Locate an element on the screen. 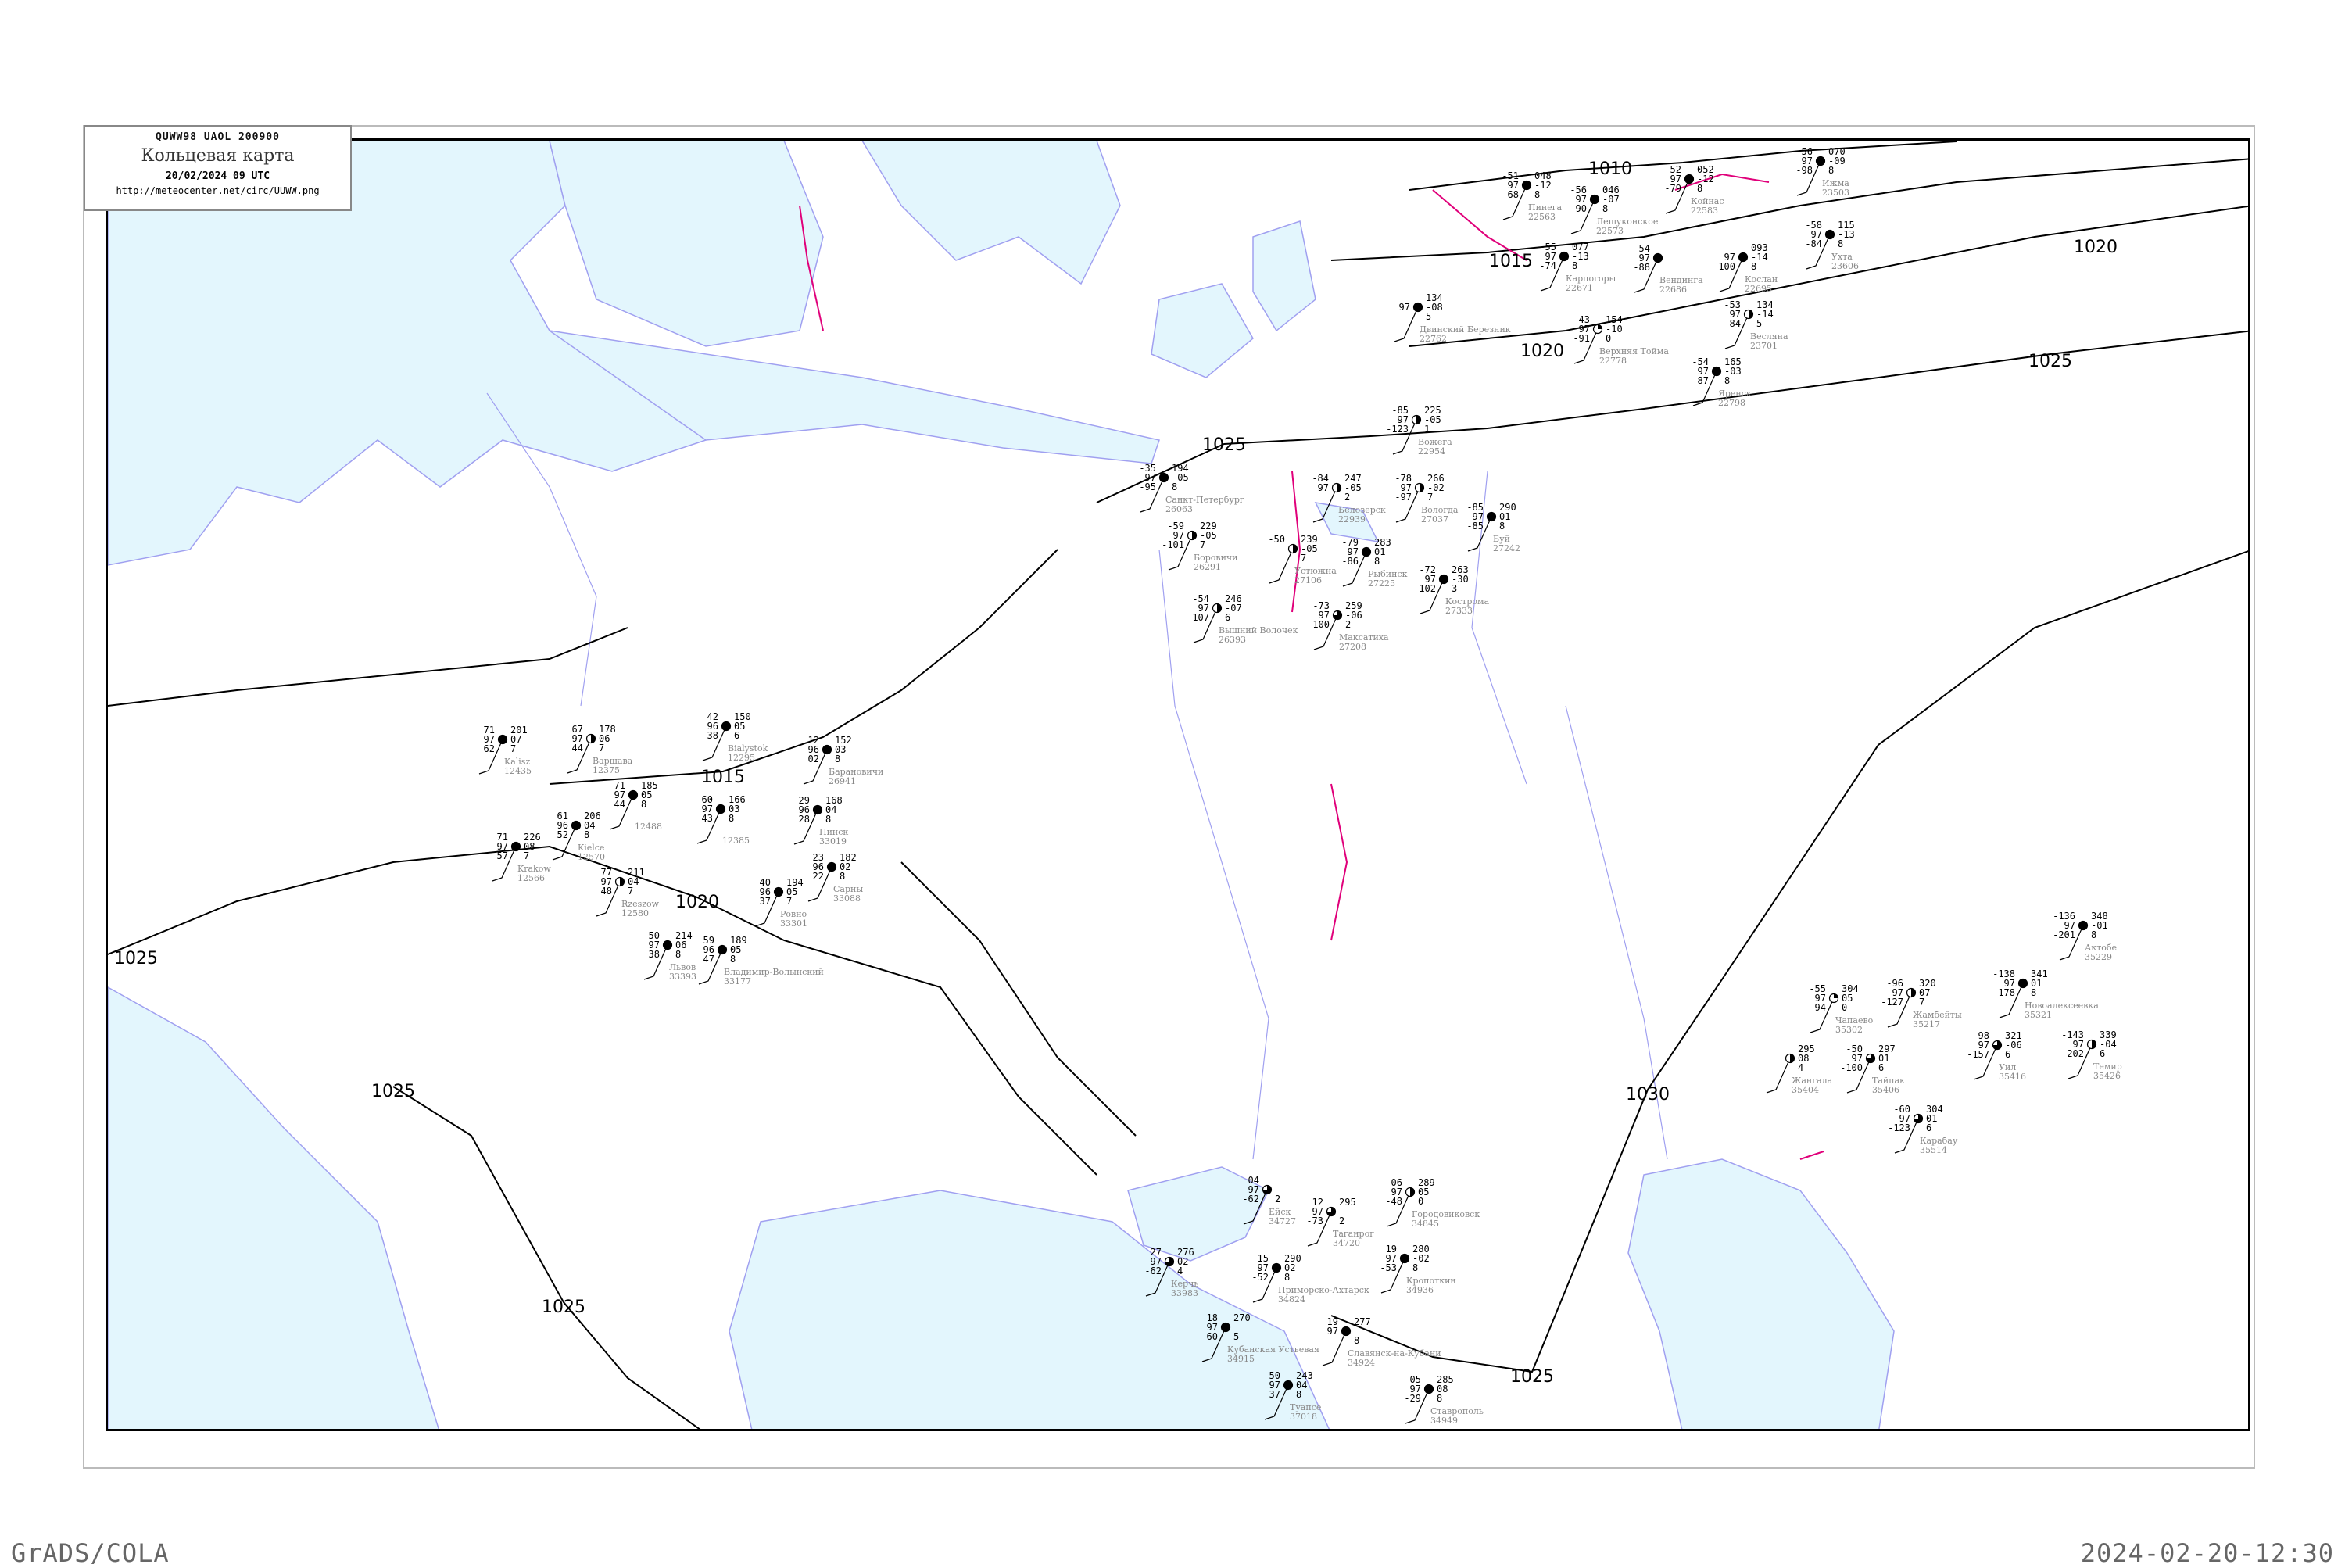  station-value: 67 is located at coordinates (577, 729).